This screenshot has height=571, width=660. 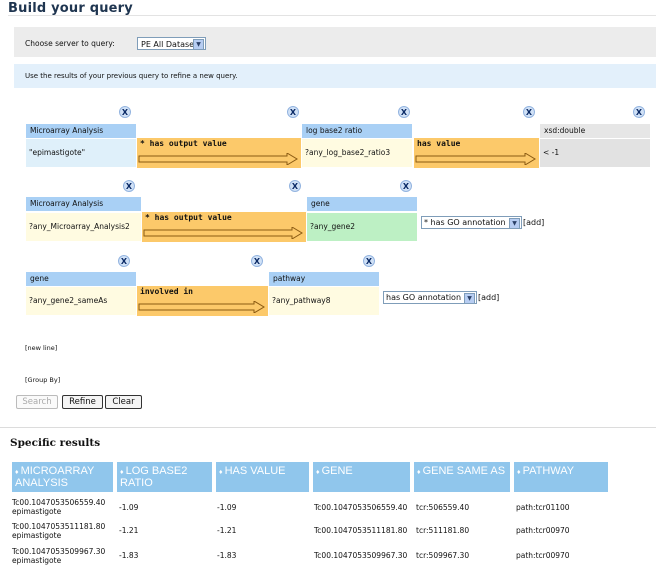 What do you see at coordinates (361, 530) in the screenshot?
I see `table-cell: Tc00.1047053511181.80` at bounding box center [361, 530].